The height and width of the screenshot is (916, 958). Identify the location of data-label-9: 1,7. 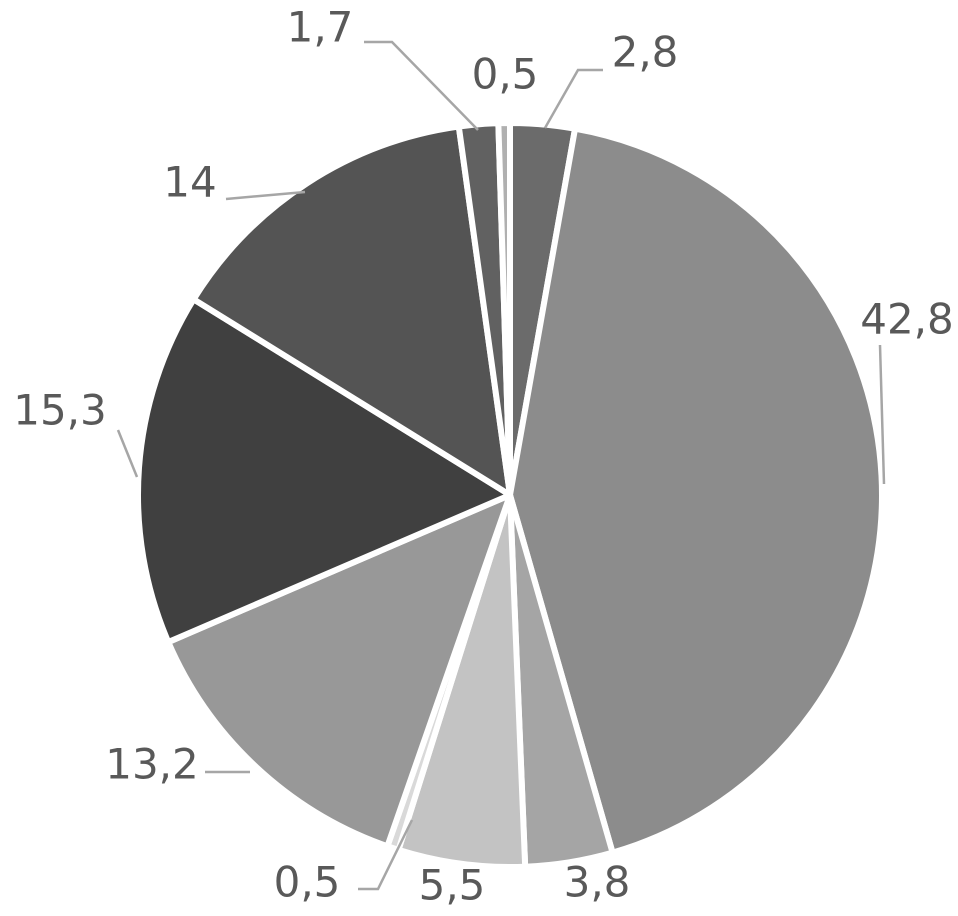
(320, 27).